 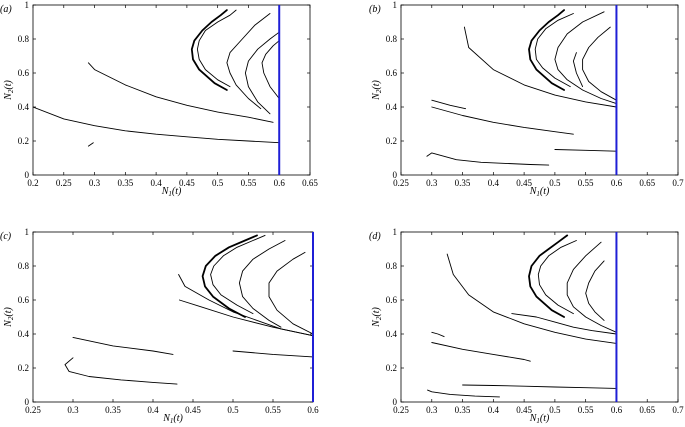 I want to click on x-tick-label: 0.2, so click(x=32, y=183).